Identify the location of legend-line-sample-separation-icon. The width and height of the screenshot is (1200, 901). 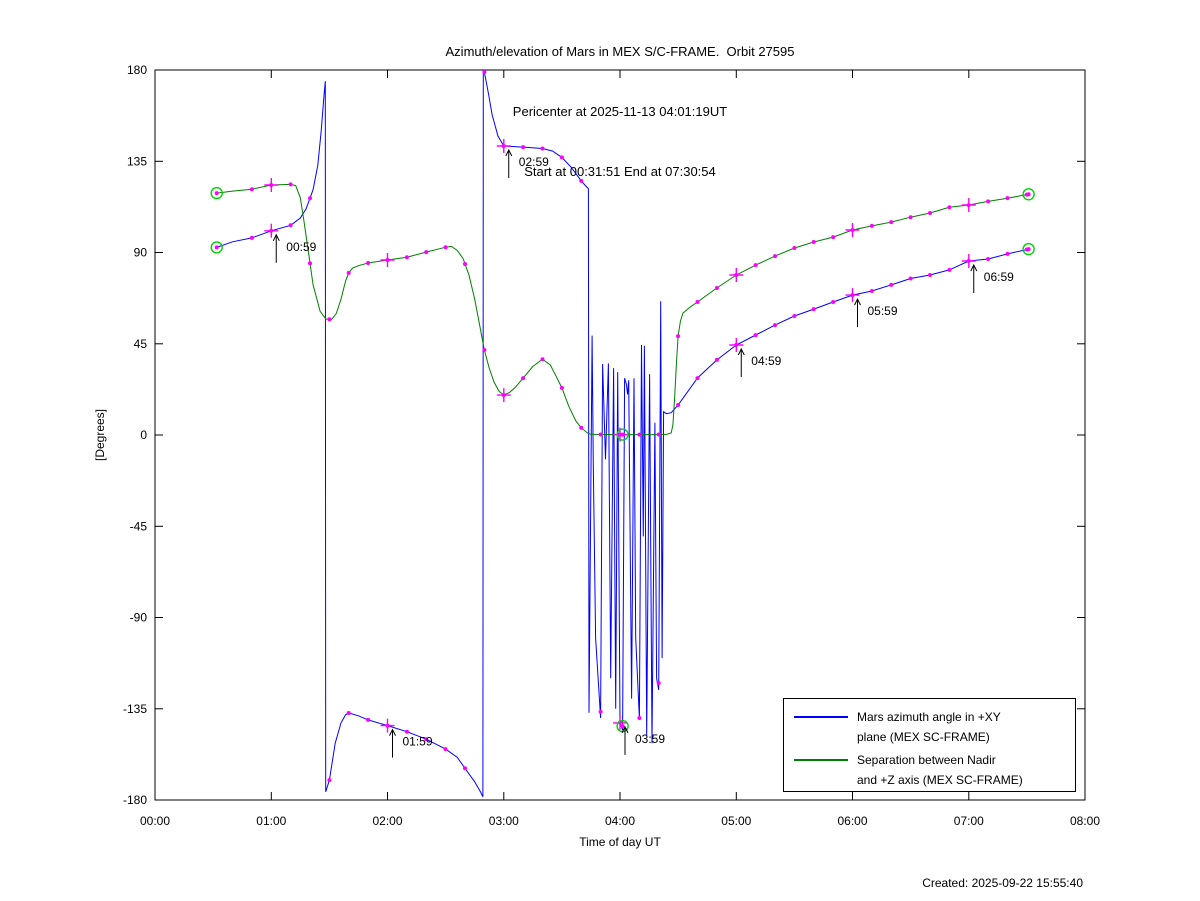
(821, 760).